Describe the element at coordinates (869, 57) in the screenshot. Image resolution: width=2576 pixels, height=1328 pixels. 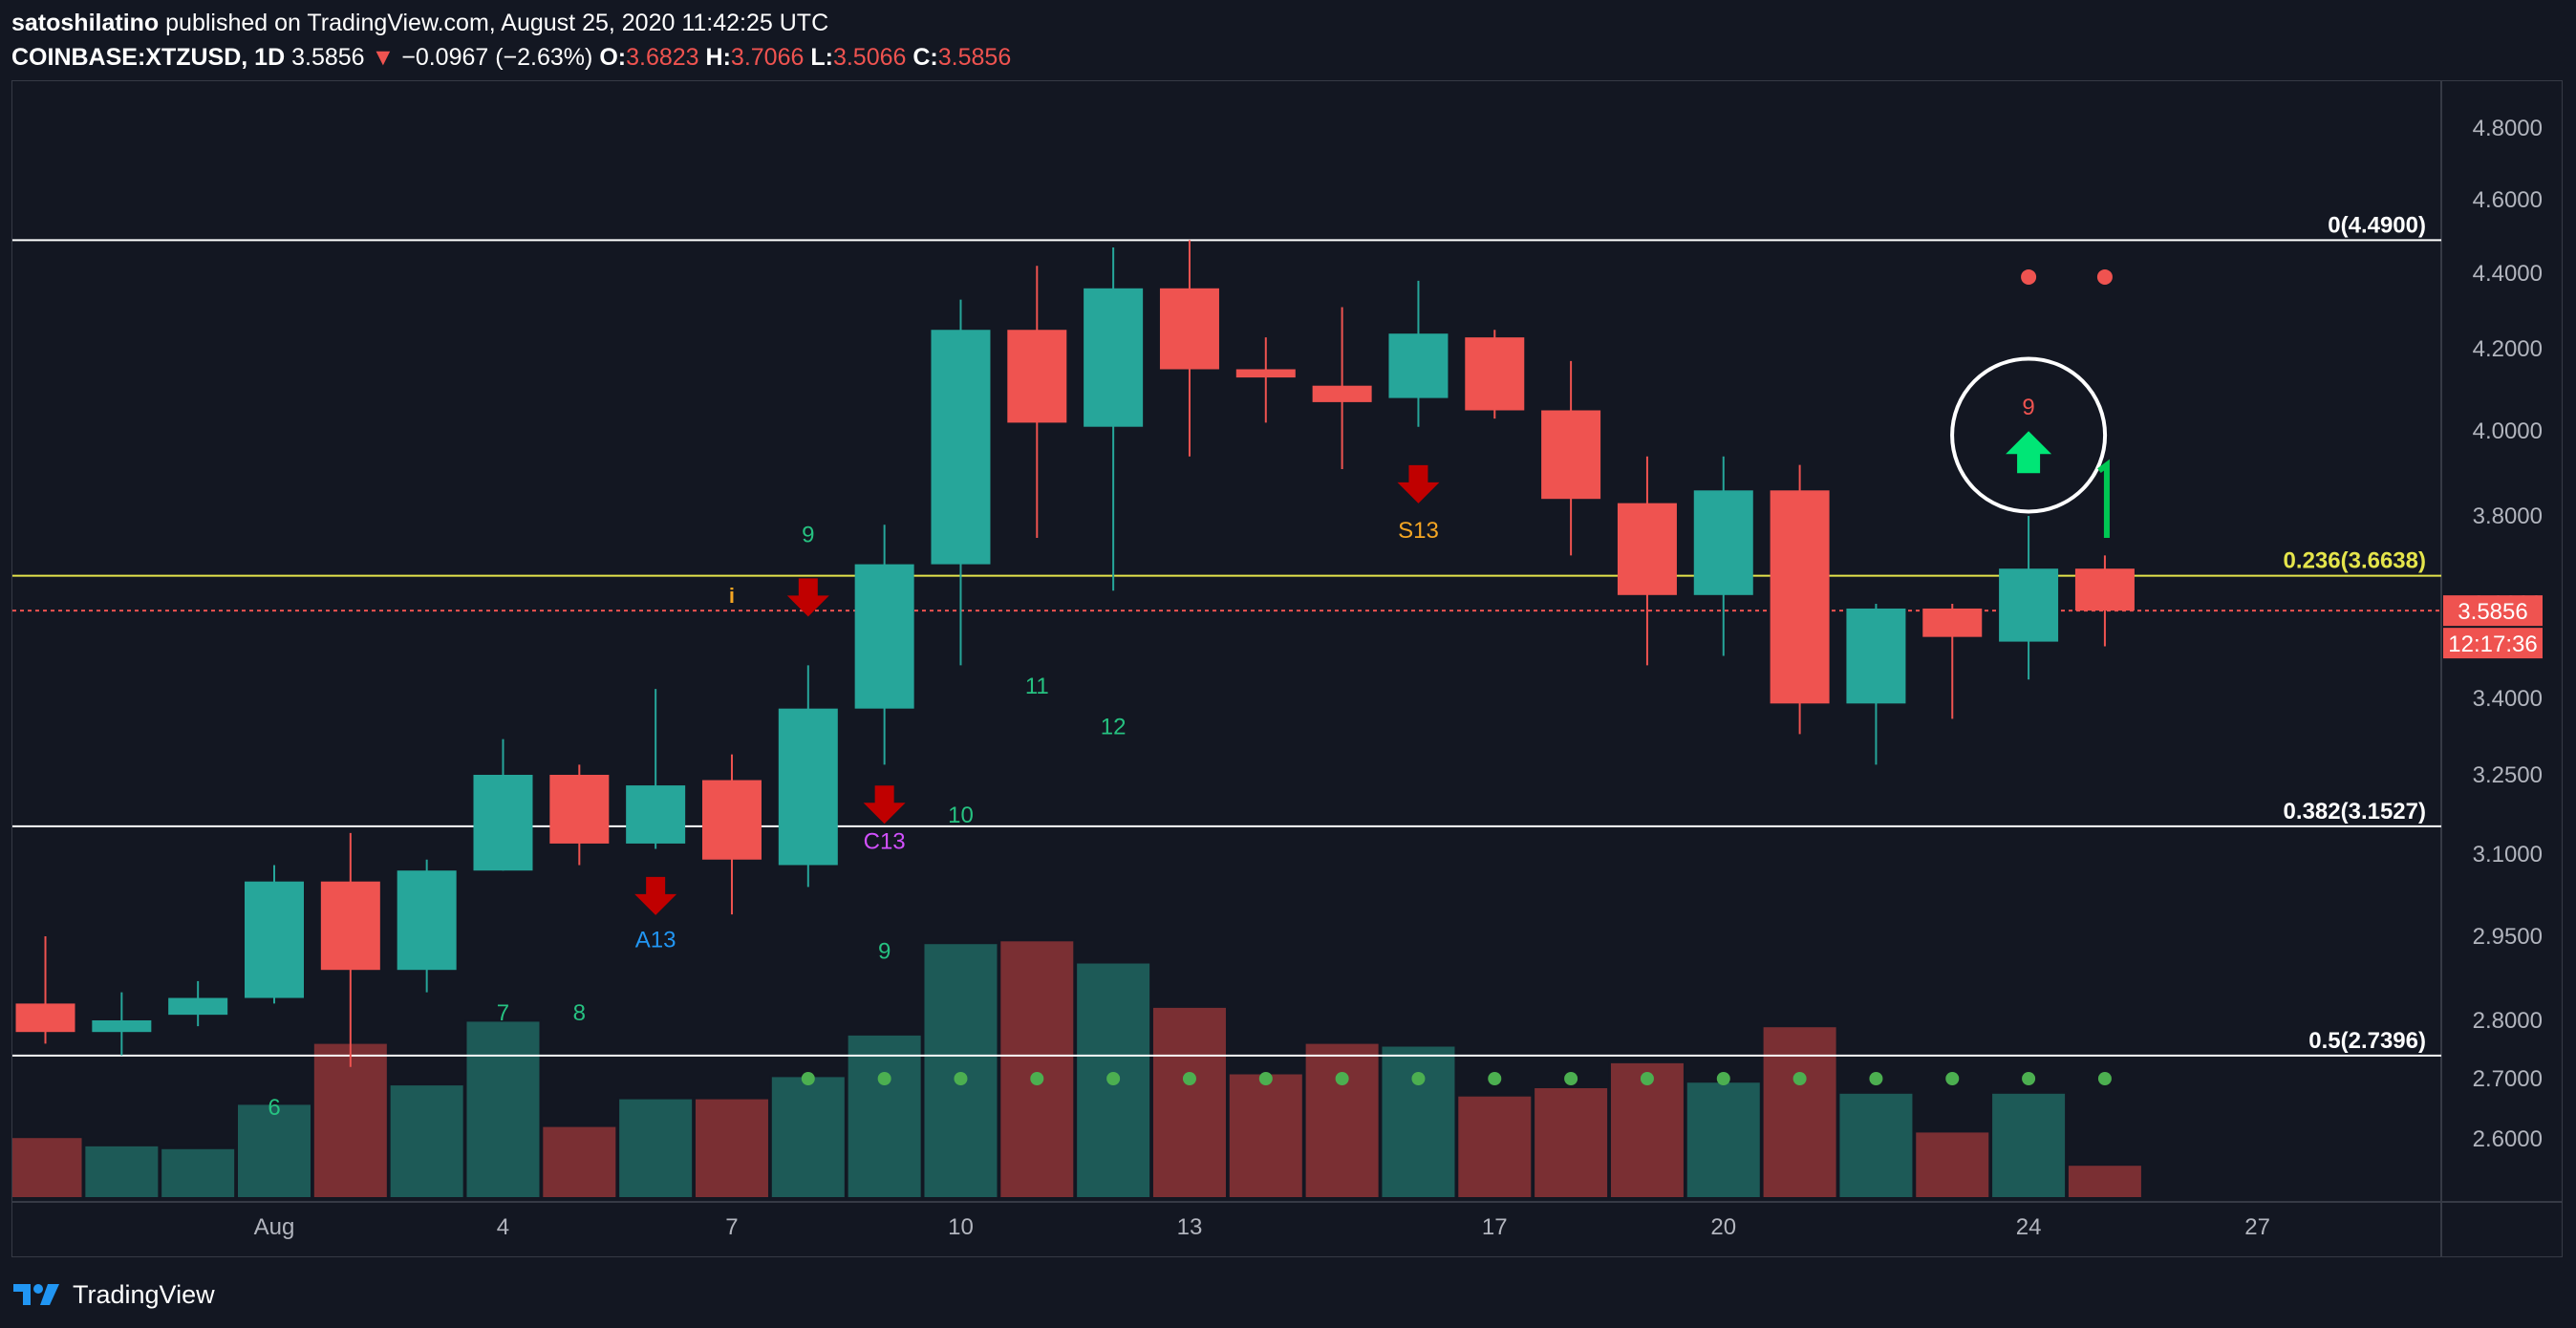
I see `low-value: 3.5066` at that location.